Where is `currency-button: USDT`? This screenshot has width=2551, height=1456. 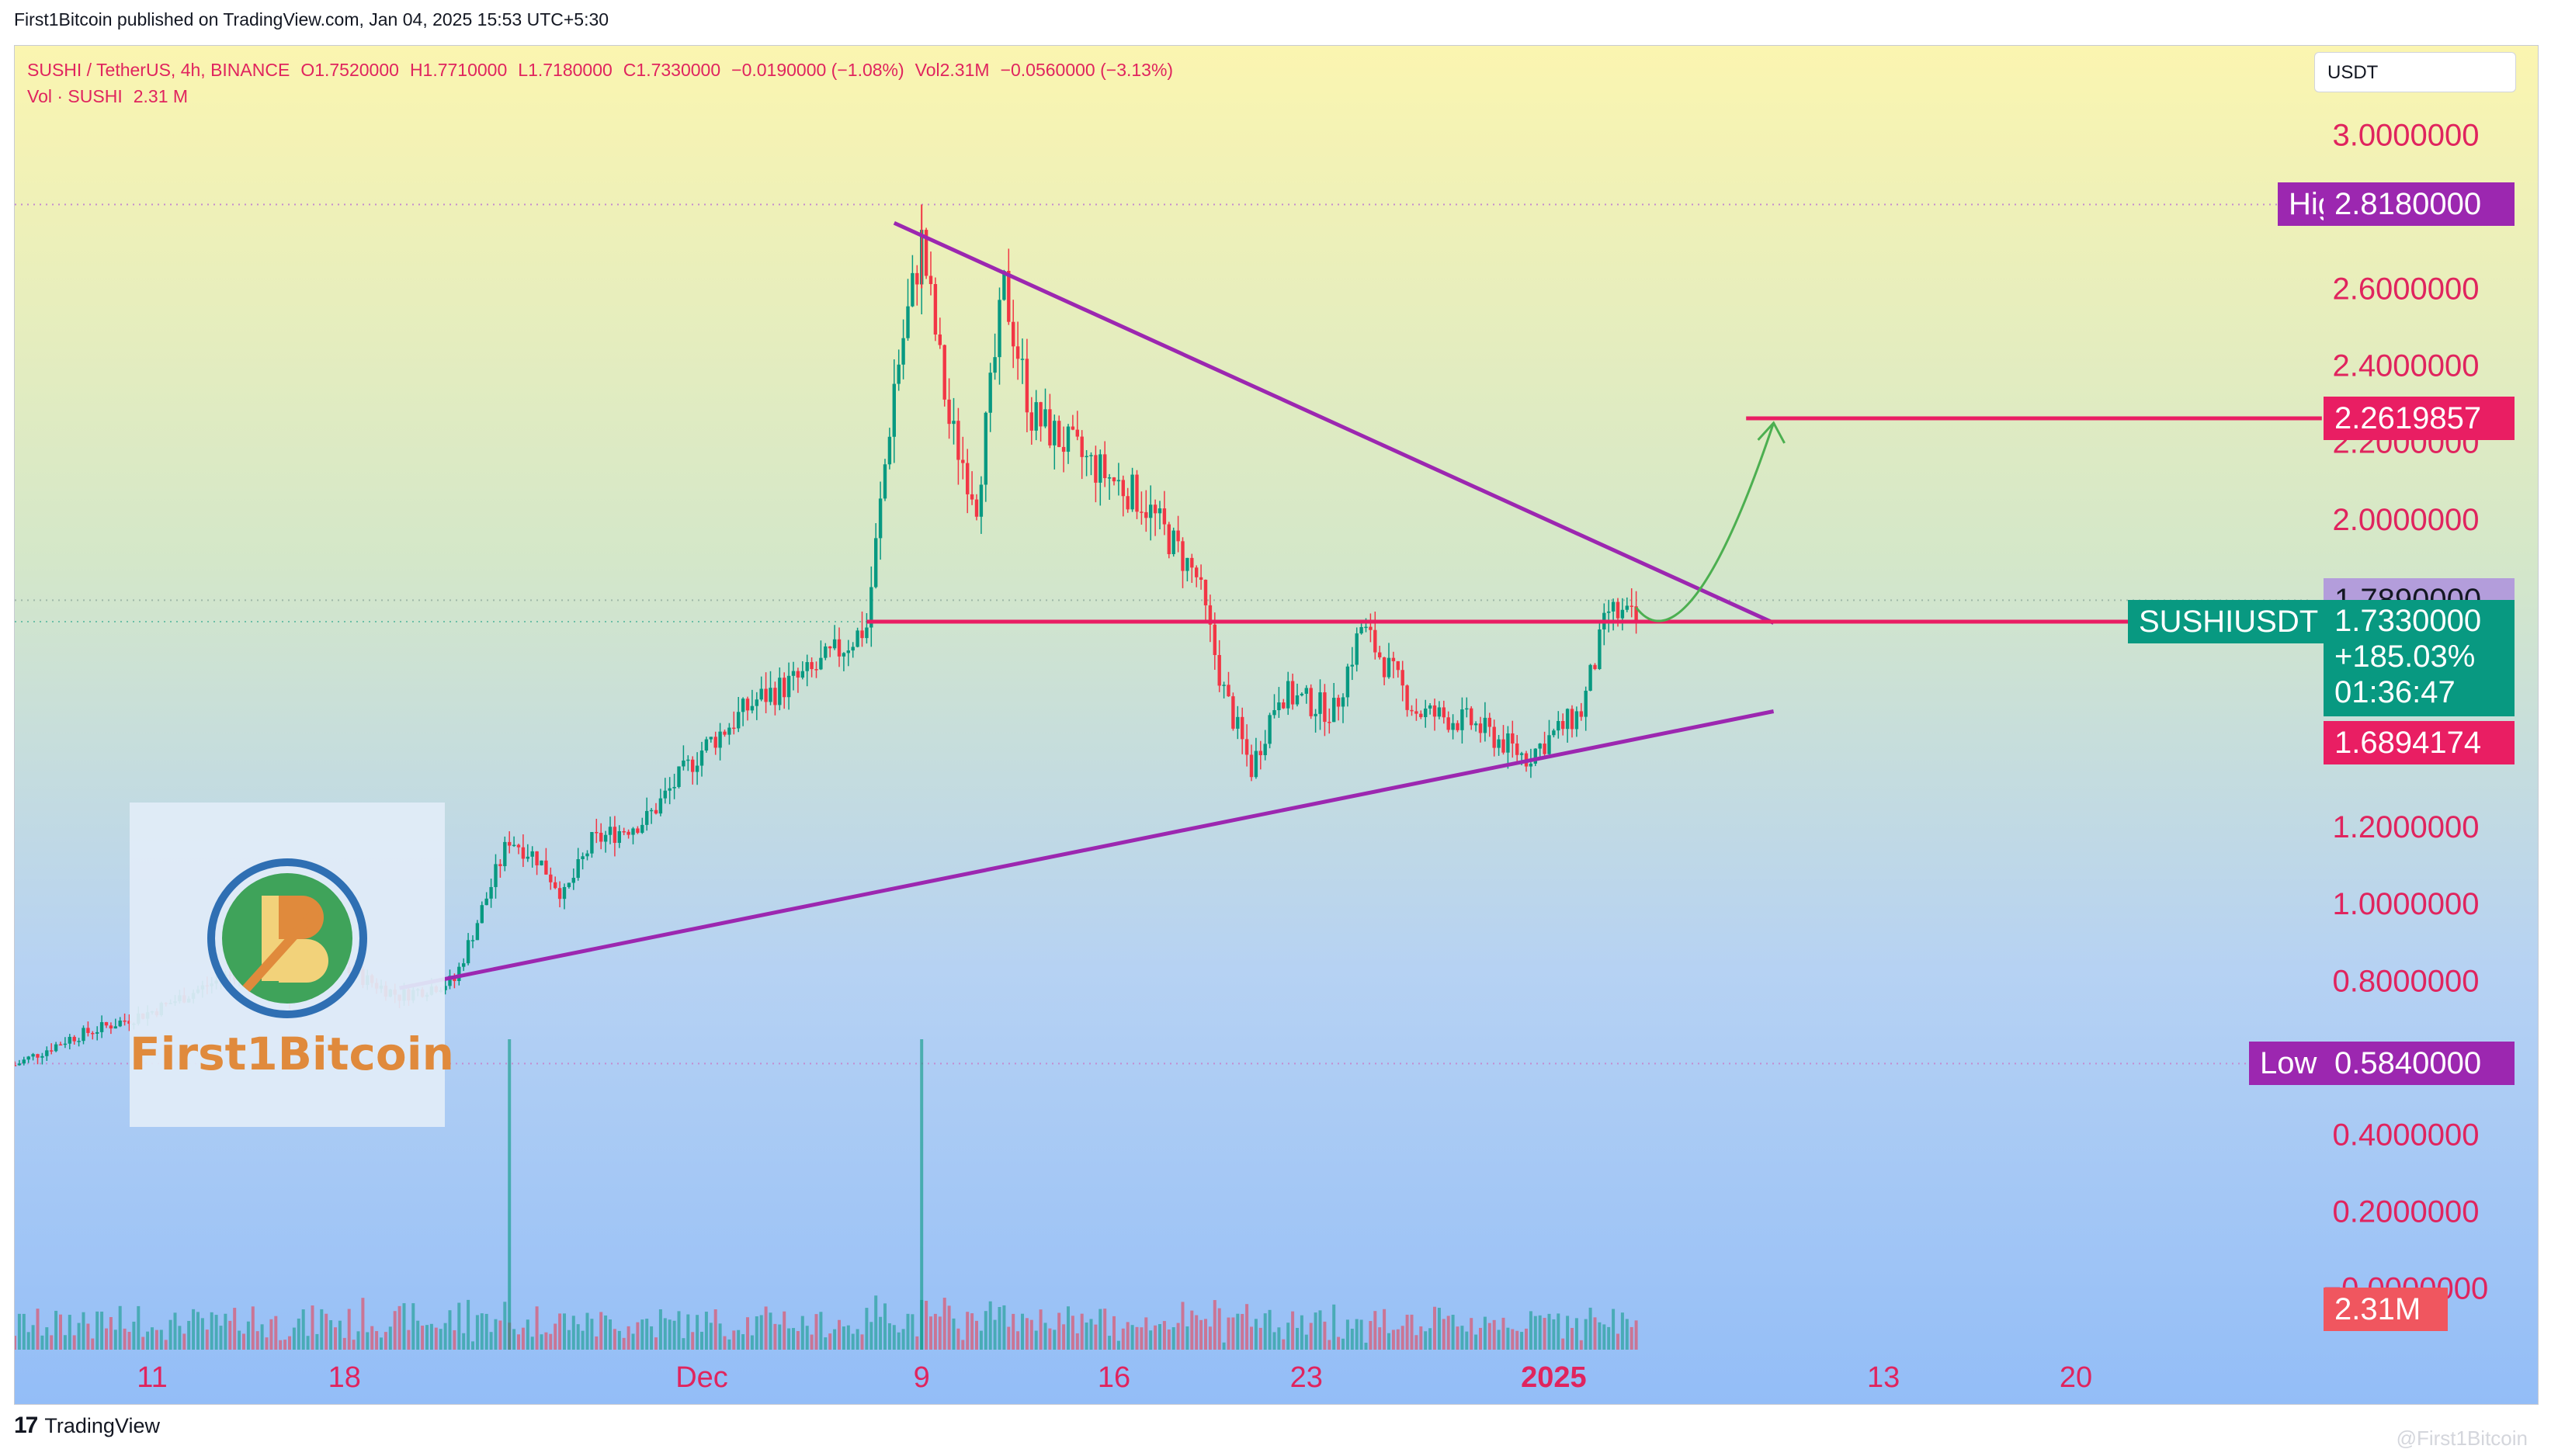
currency-button: USDT is located at coordinates (2415, 72).